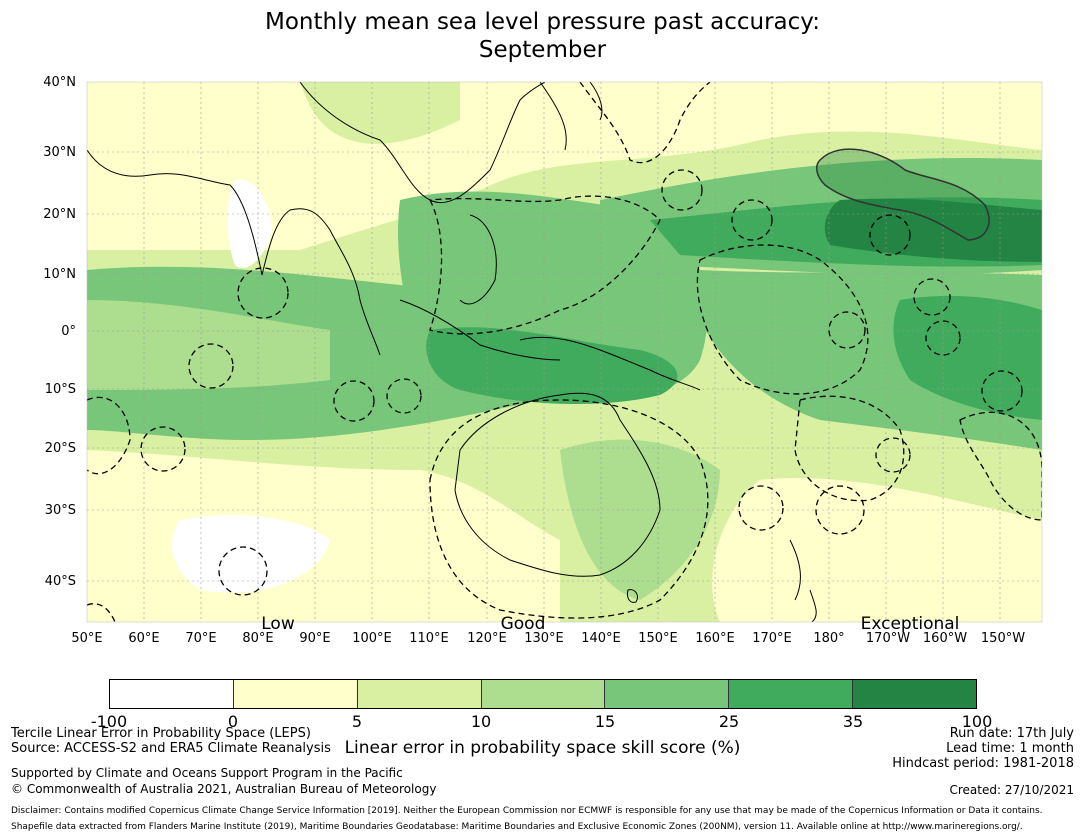 Image resolution: width=1085 pixels, height=839 pixels. What do you see at coordinates (480, 330) in the screenshot?
I see `coast-indonesia` at bounding box center [480, 330].